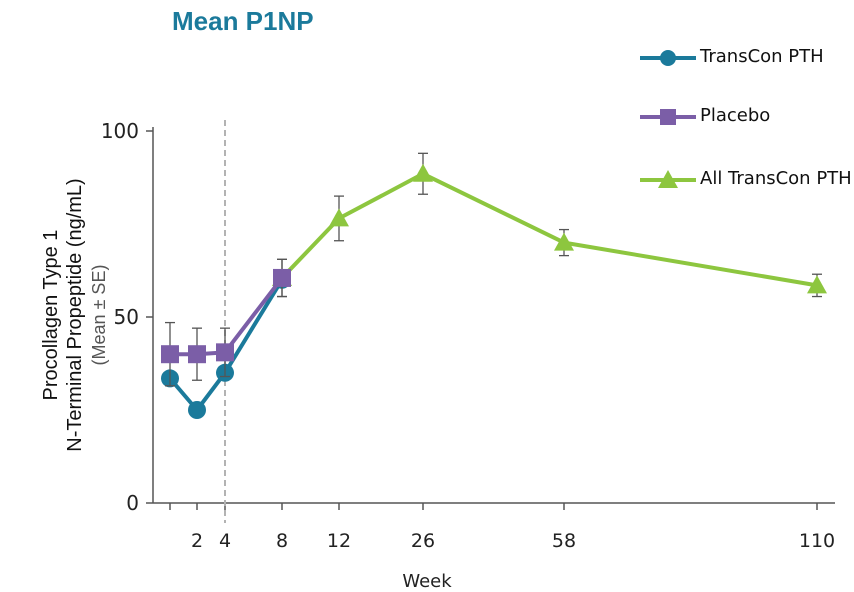 The image size is (854, 592). What do you see at coordinates (762, 56) in the screenshot?
I see `legend-label-transcon-pth: TransCon PTH` at bounding box center [762, 56].